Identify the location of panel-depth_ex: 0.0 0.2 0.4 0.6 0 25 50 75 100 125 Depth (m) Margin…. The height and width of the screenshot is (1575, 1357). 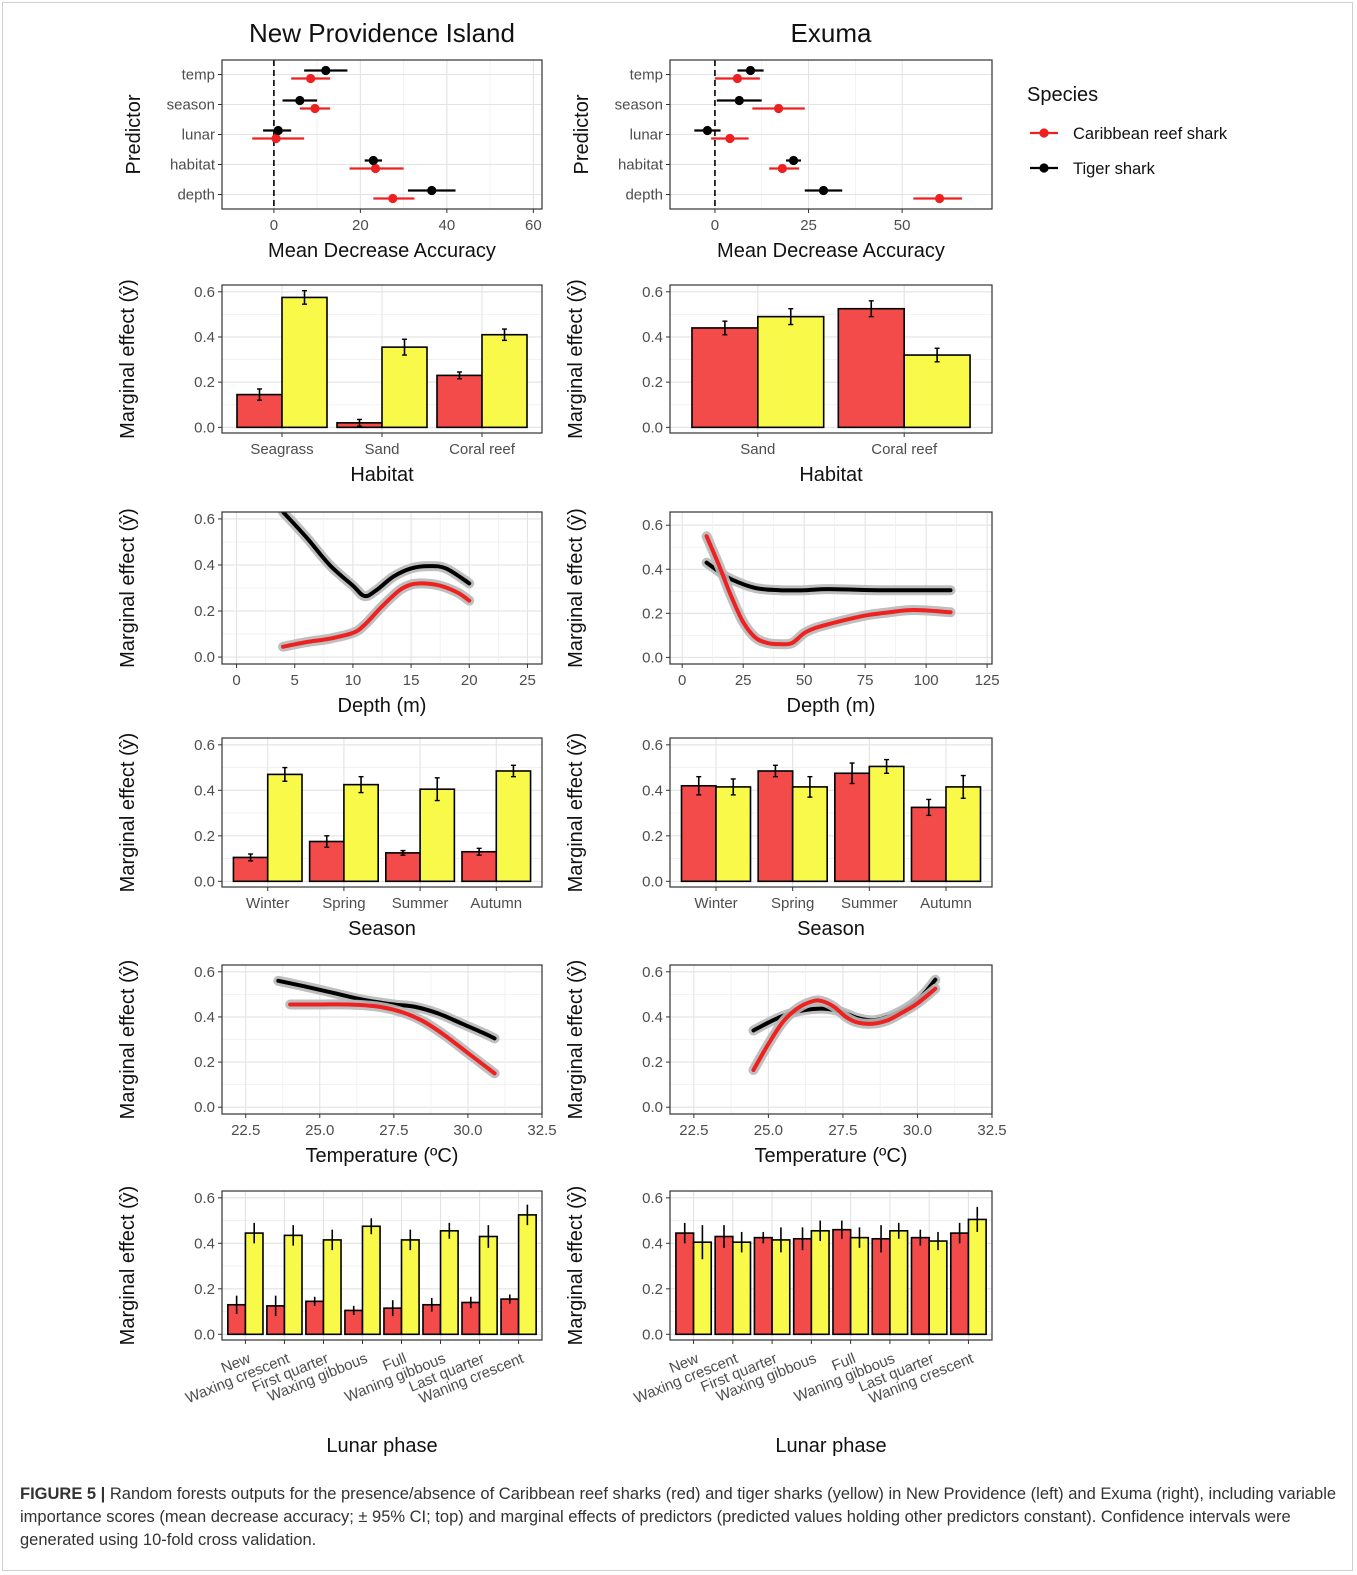
(782, 612).